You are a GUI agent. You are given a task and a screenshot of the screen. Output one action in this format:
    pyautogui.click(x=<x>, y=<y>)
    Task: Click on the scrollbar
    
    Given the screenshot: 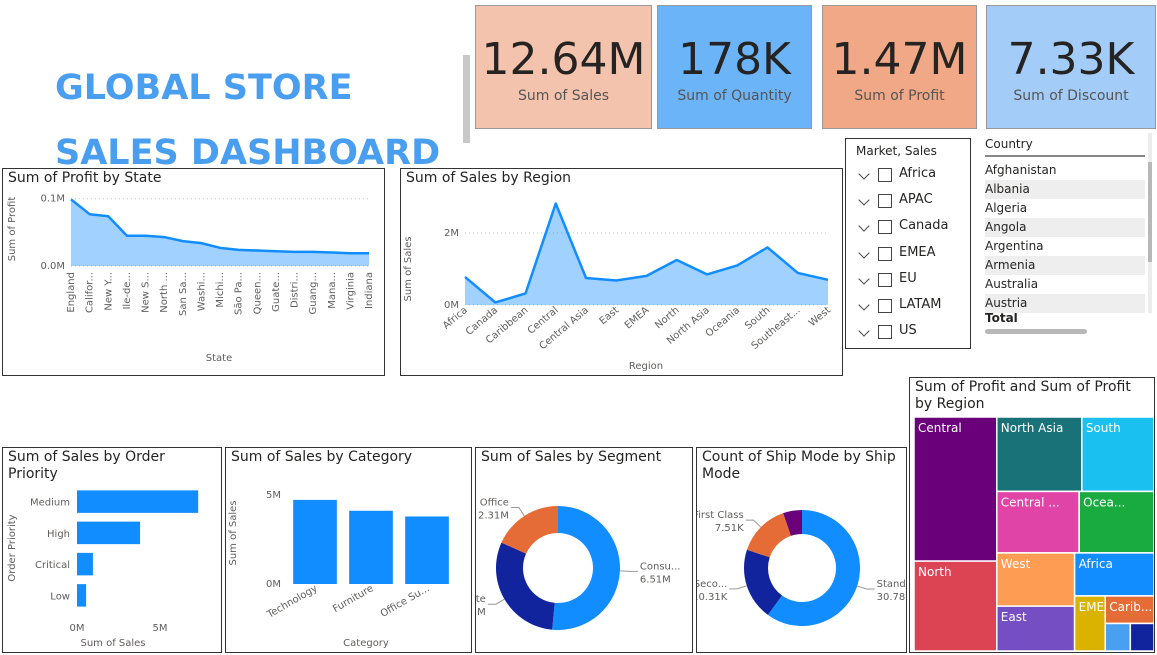 What is the action you would take?
    pyautogui.click(x=1036, y=331)
    